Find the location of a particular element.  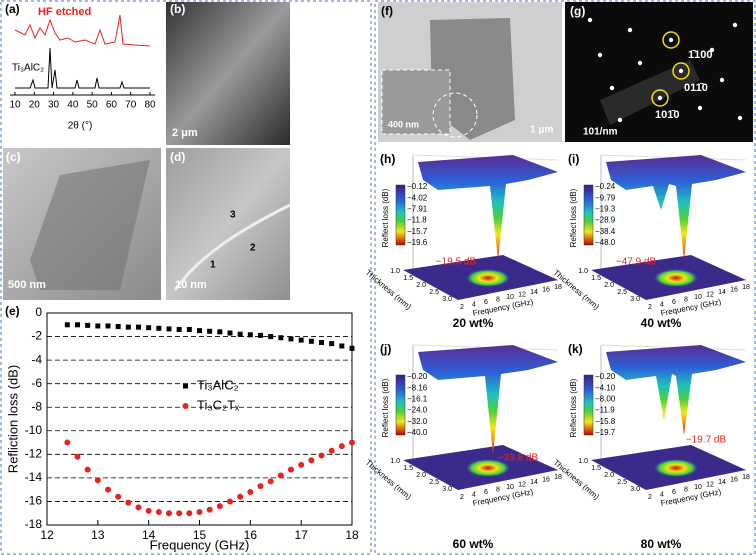

caption: 20 wt% is located at coordinates (473, 323).